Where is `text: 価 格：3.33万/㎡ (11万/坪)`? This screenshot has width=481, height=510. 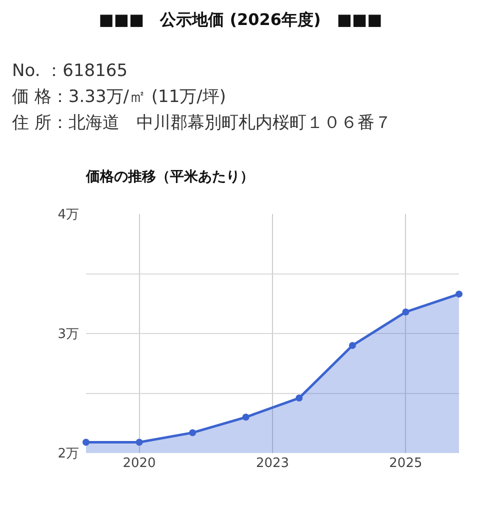
text: 価 格：3.33万/㎡ (11万/坪) is located at coordinates (120, 97).